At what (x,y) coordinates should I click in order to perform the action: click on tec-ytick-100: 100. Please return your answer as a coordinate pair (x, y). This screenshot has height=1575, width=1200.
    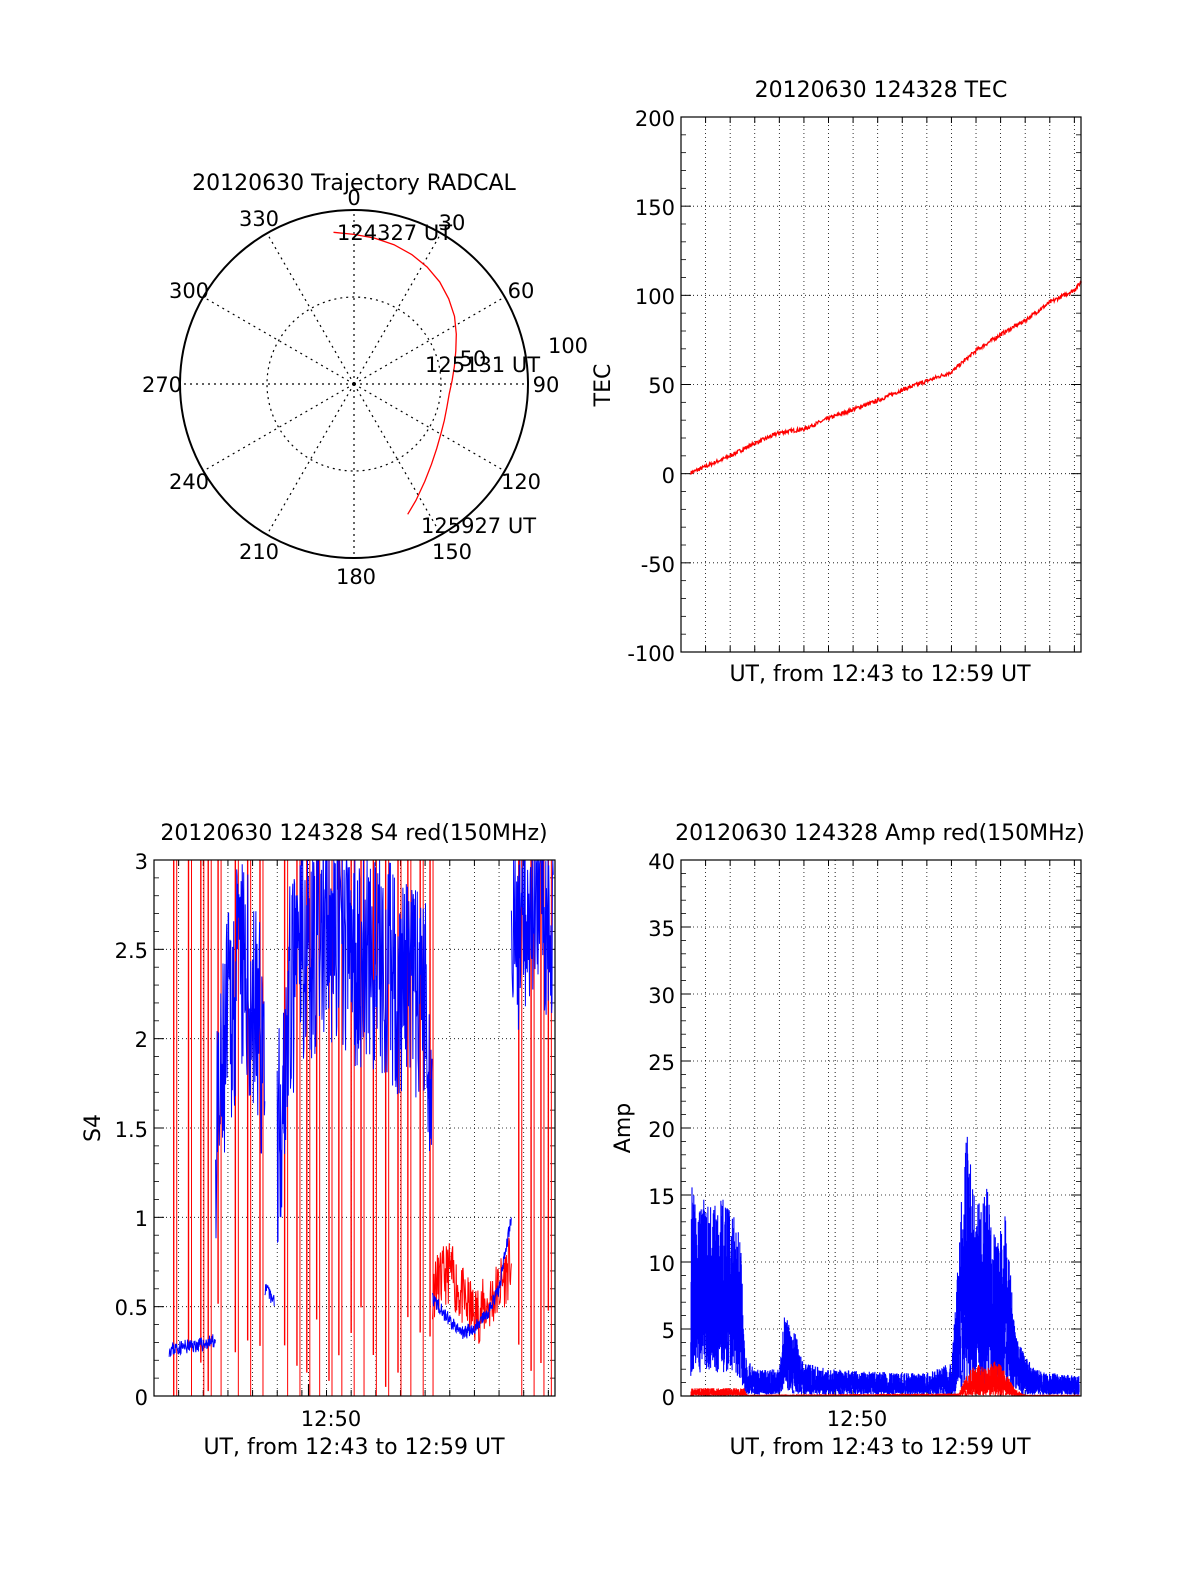
    Looking at the image, I should click on (655, 297).